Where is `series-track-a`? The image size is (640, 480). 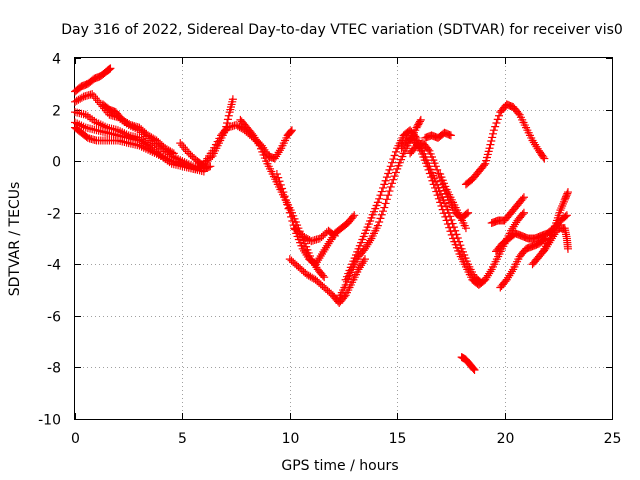
series-track-a is located at coordinates (93, 80).